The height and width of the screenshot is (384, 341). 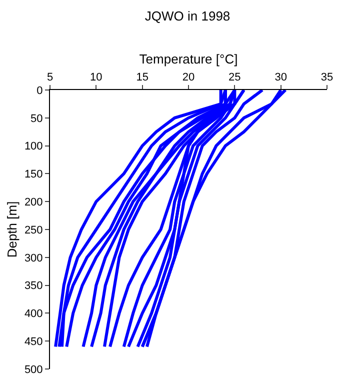 What do you see at coordinates (33, 230) in the screenshot?
I see `y-tick-label: 250` at bounding box center [33, 230].